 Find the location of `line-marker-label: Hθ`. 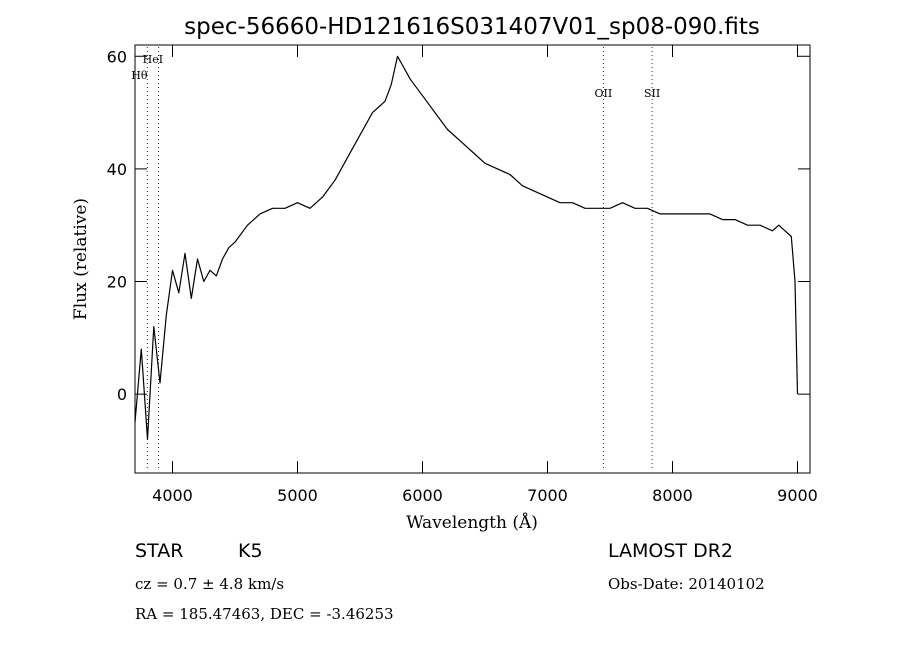

line-marker-label: Hθ is located at coordinates (139, 75).